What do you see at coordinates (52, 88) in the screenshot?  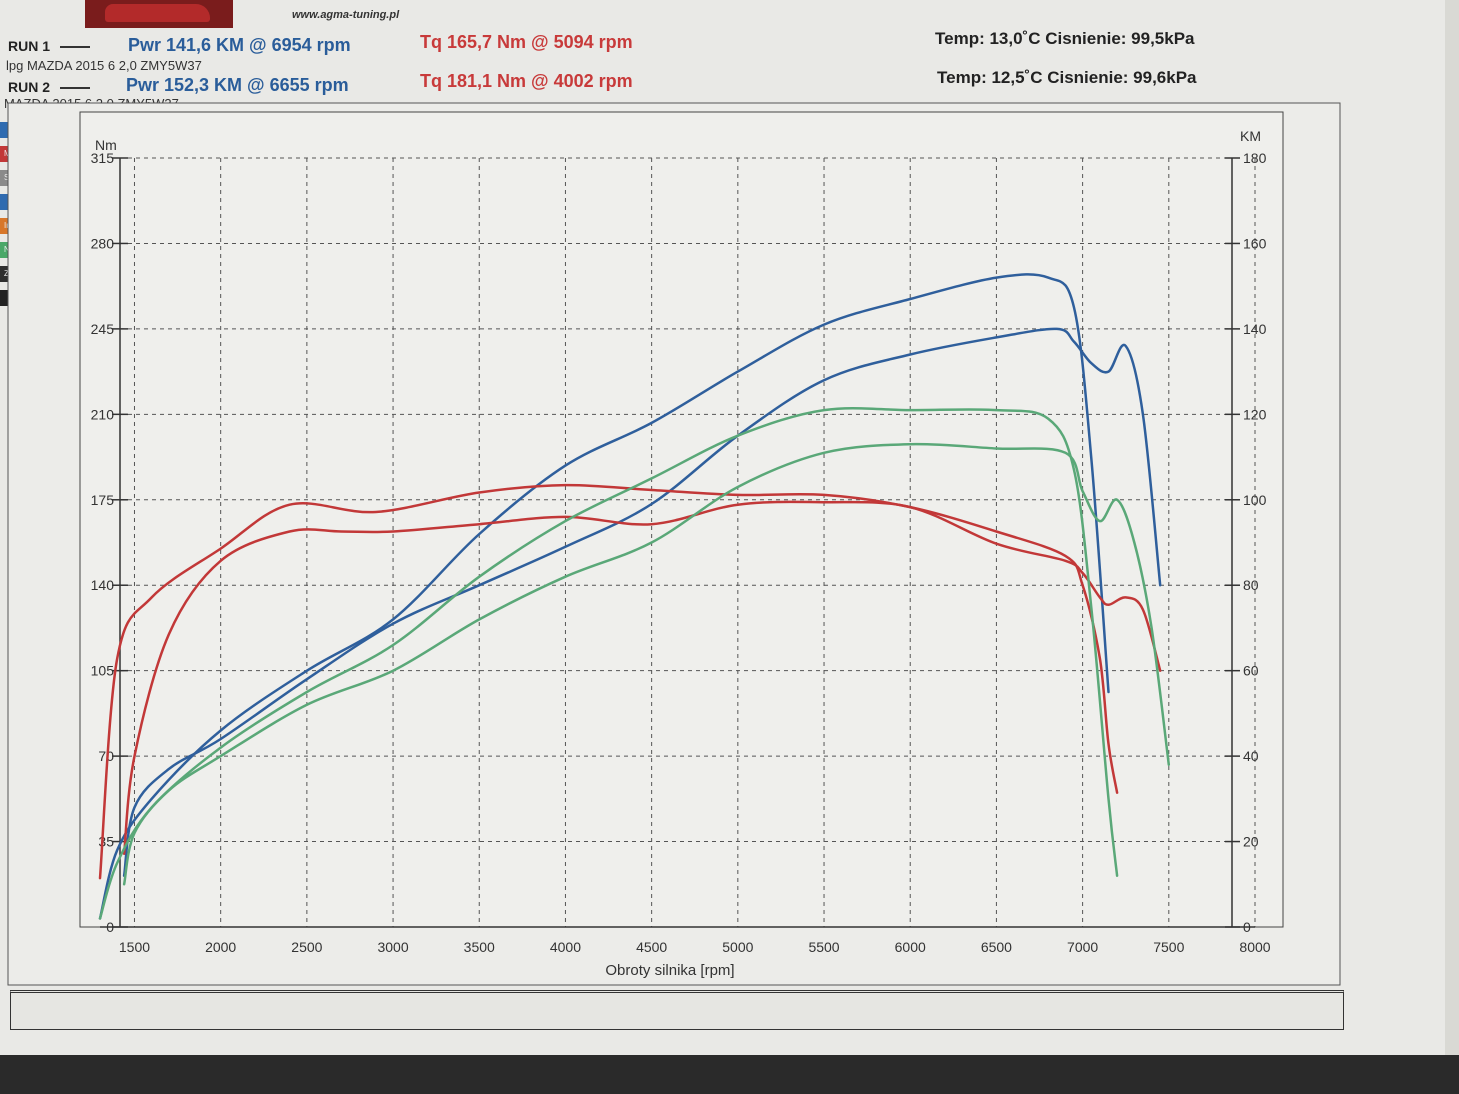 I see `run2-summary: RUN 2` at bounding box center [52, 88].